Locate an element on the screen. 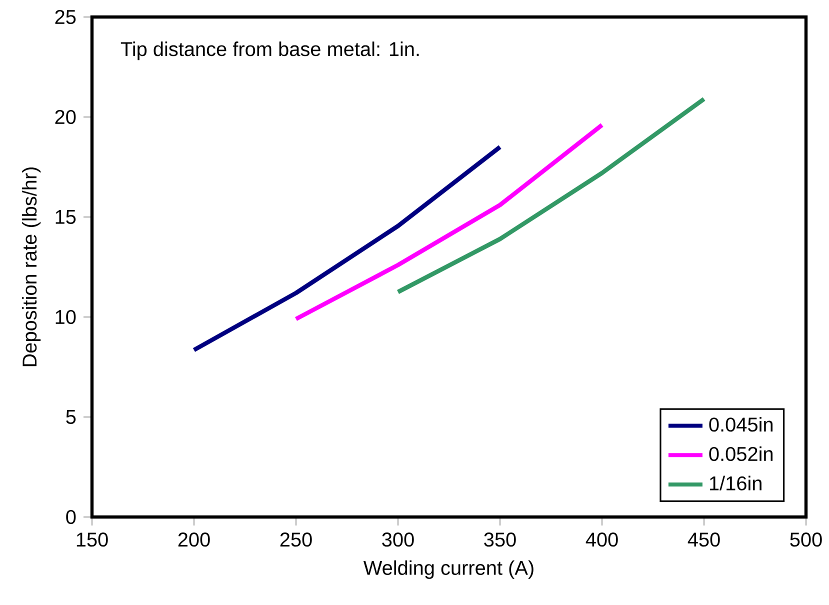 This screenshot has width=829, height=605. x-axis-title: Welding current (A) is located at coordinates (448, 569).